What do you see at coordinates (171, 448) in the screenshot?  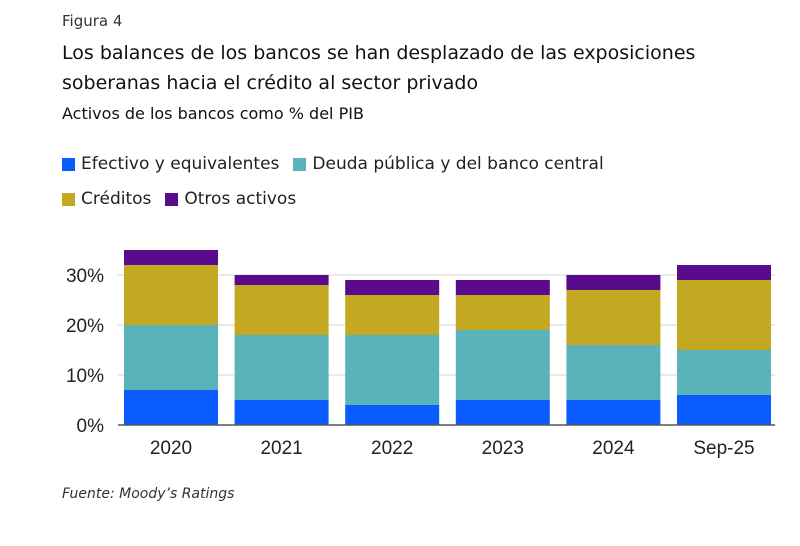 I see `x-tick-label: 2020` at bounding box center [171, 448].